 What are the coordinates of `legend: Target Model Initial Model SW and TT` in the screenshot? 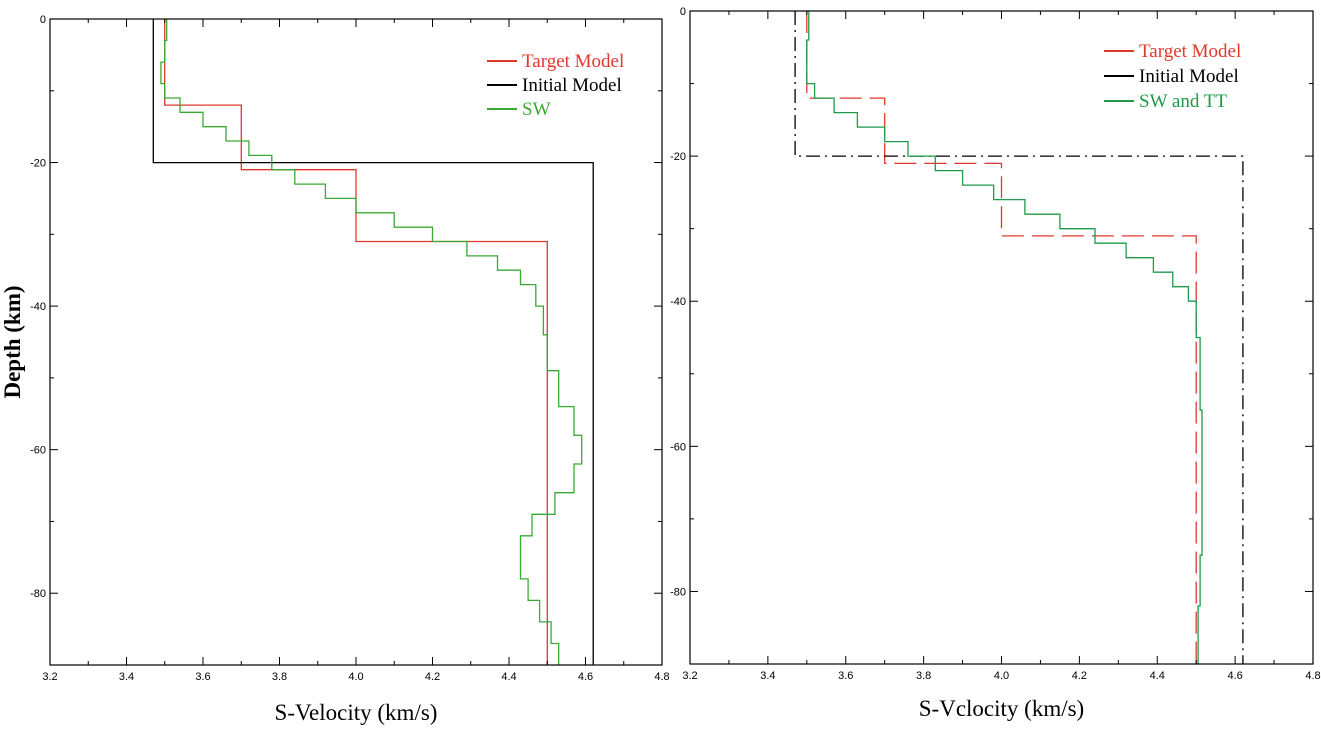 It's located at (1172, 76).